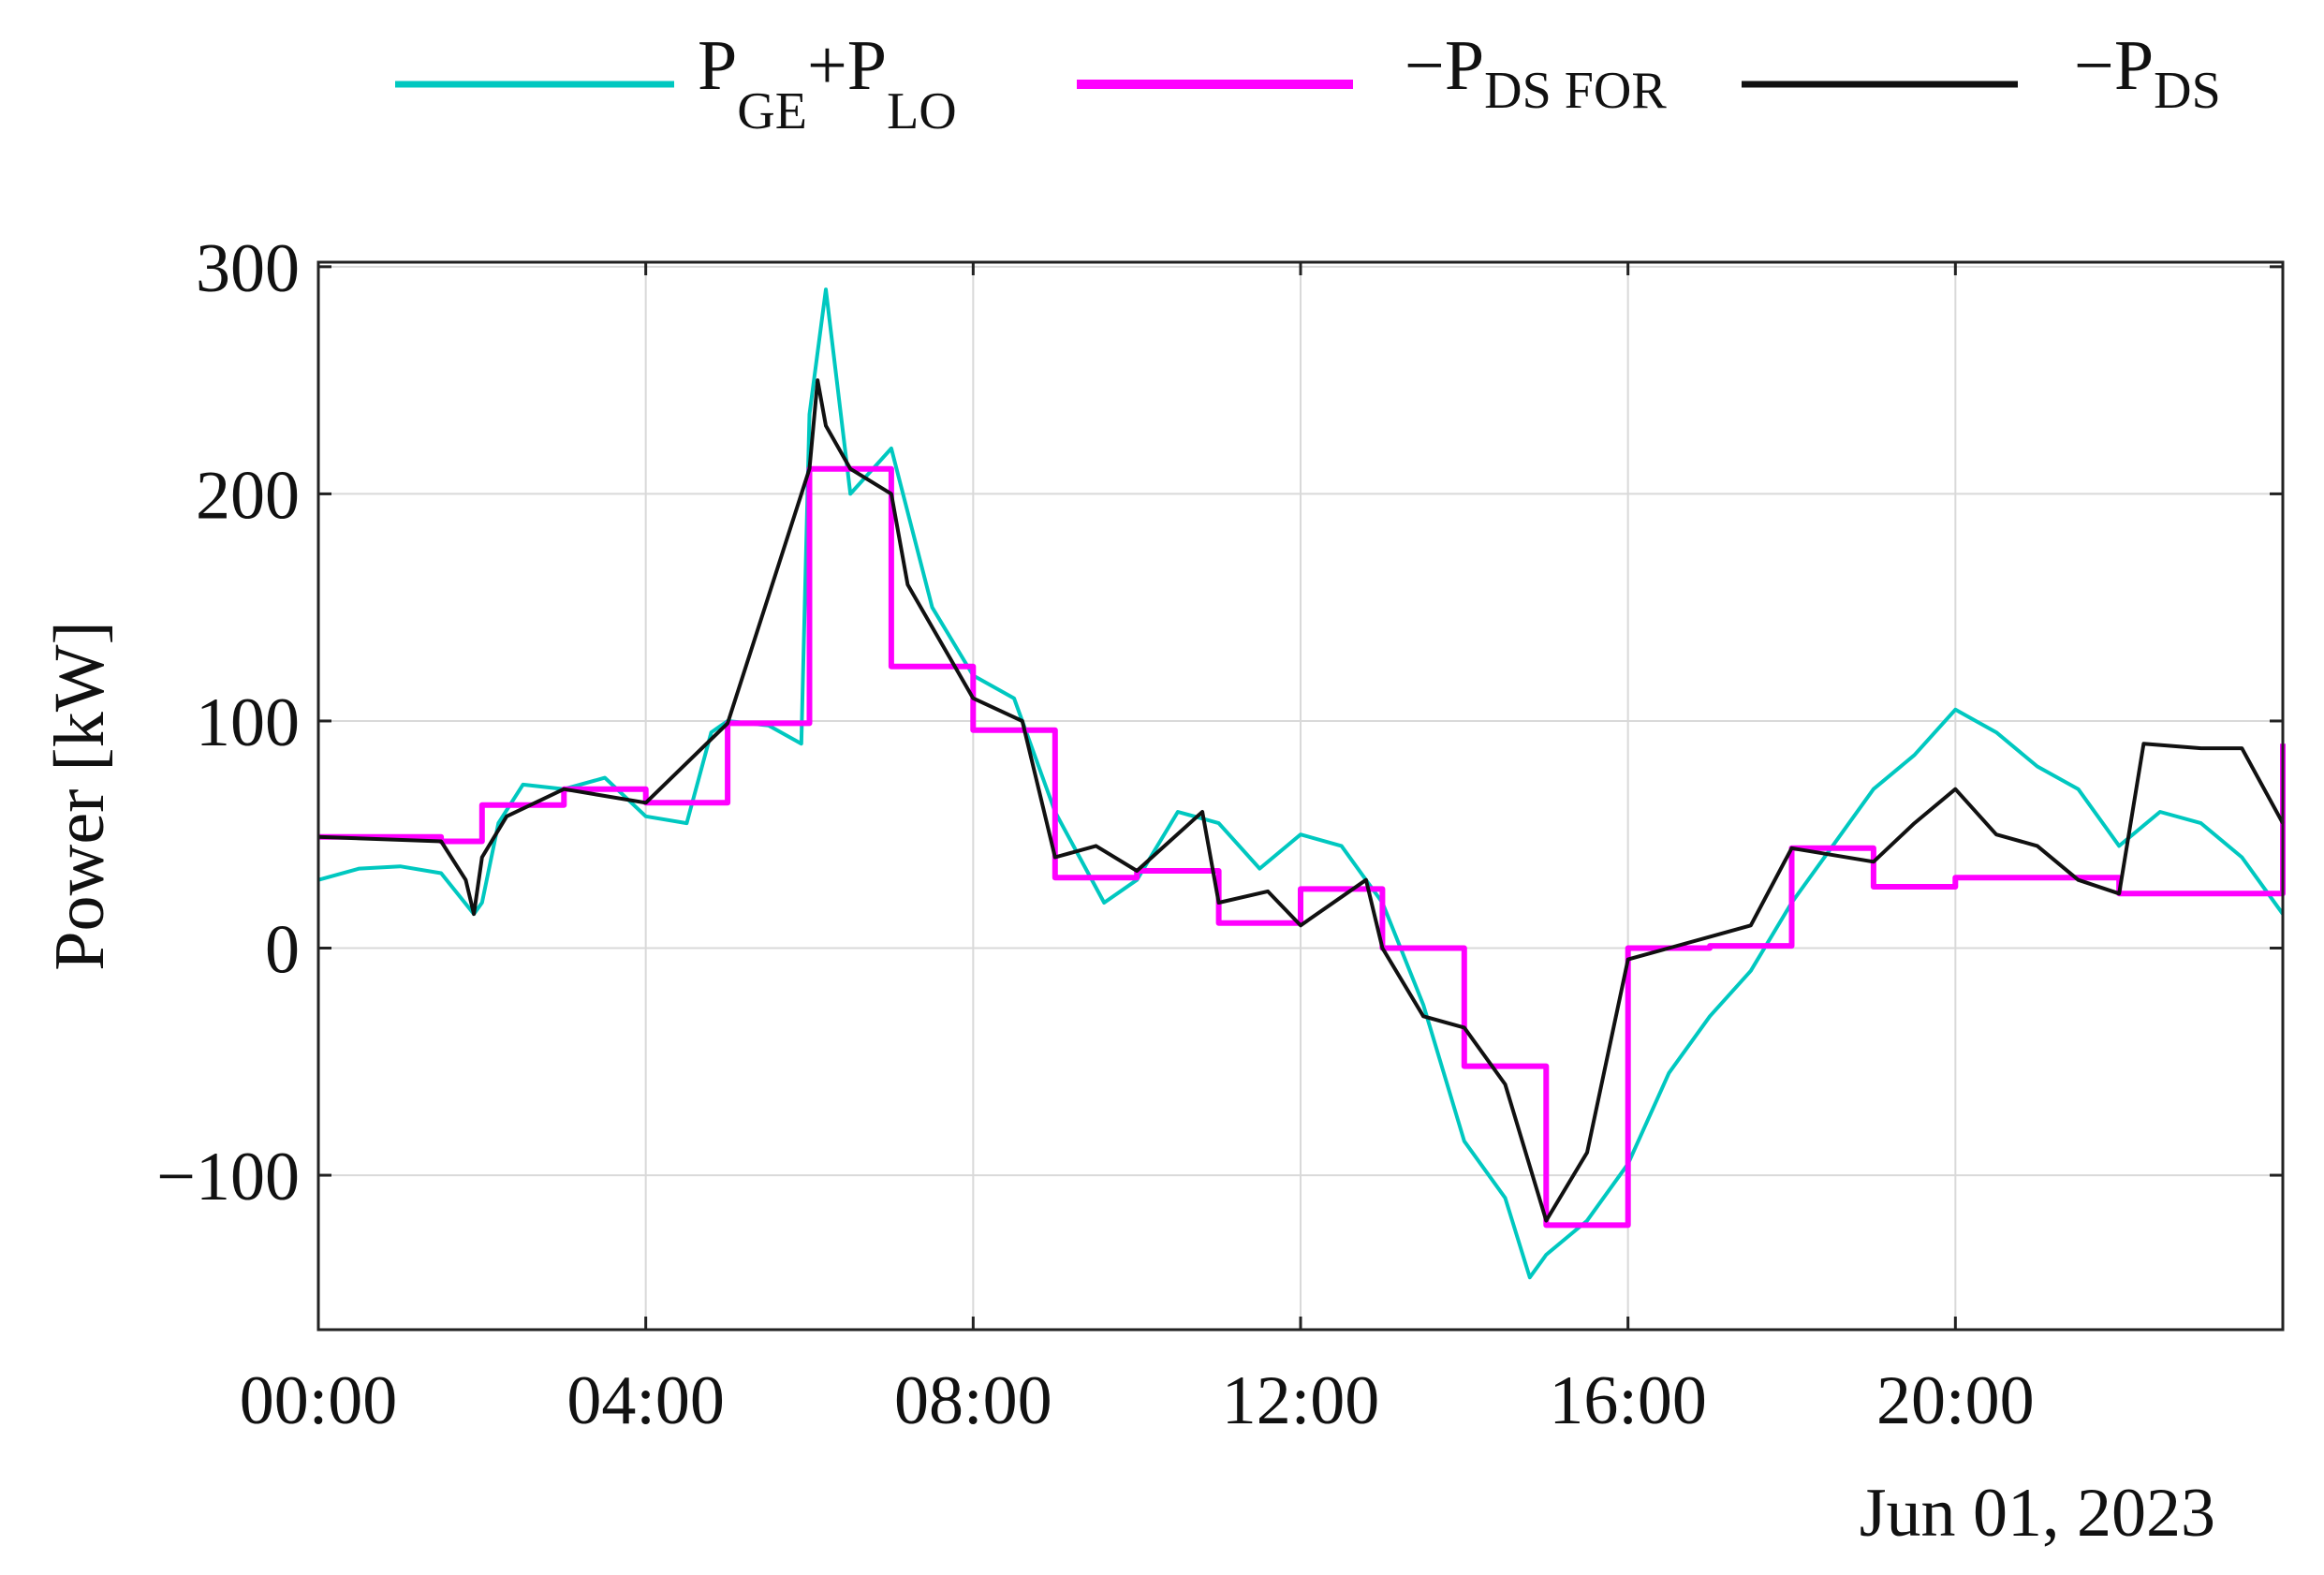 The image size is (2324, 1575). Describe the element at coordinates (1301, 1401) in the screenshot. I see `x-tick-label: 12:00` at that location.